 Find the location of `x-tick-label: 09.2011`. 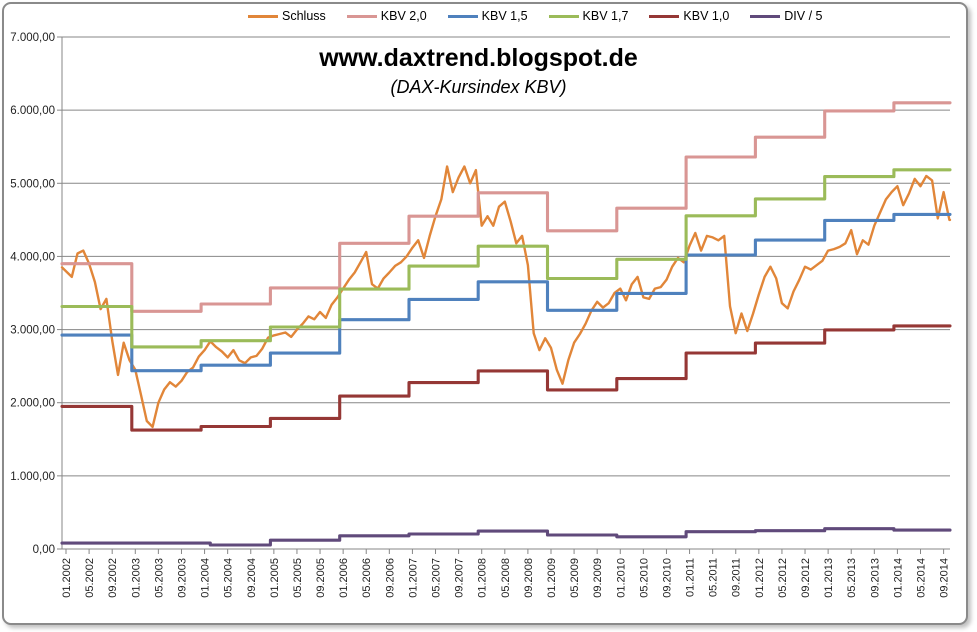

x-tick-label: 09.2011 is located at coordinates (737, 577).